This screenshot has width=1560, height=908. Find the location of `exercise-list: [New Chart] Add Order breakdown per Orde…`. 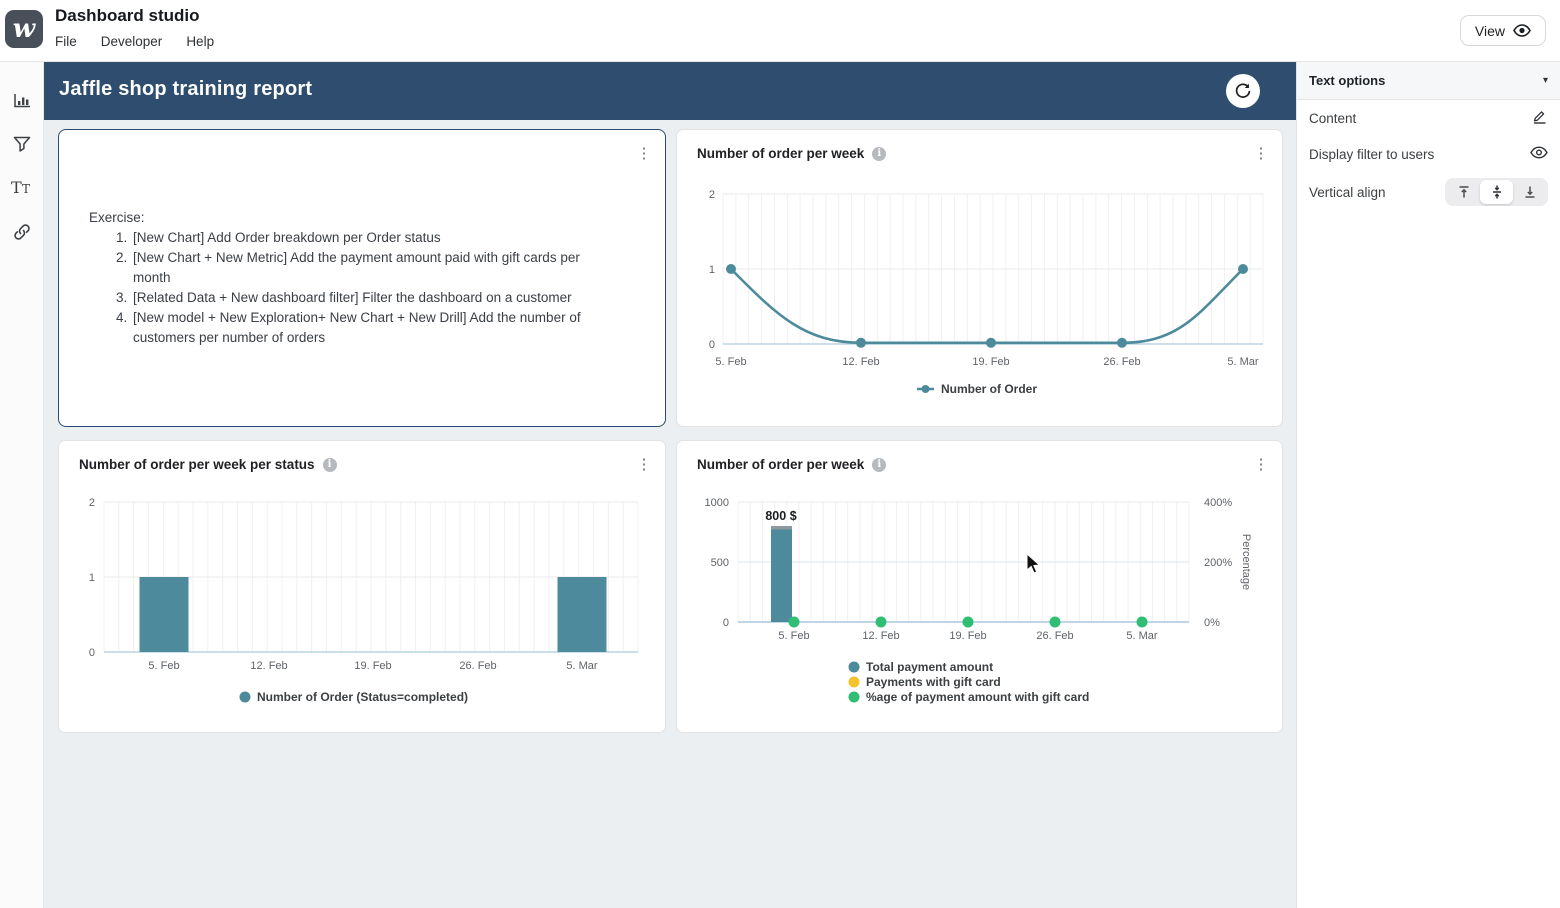

exercise-list: [New Chart] Add Order breakdown per Orde… is located at coordinates (367, 288).